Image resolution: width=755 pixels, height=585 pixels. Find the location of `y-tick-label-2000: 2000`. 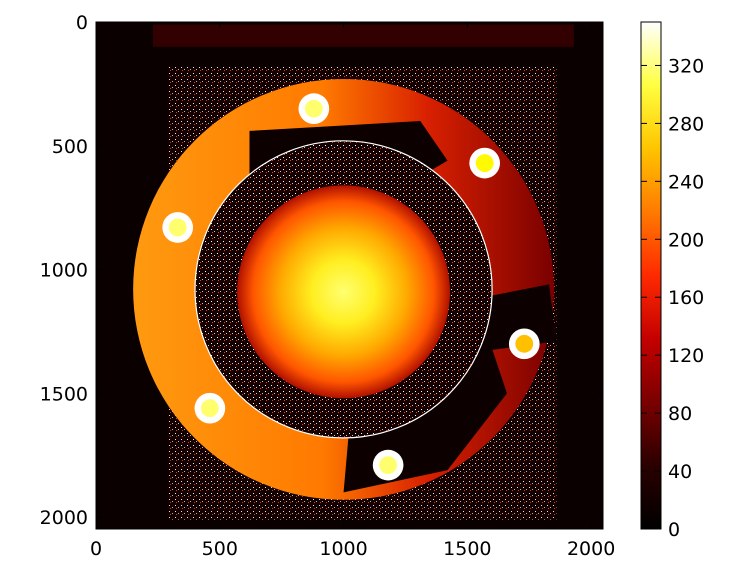

y-tick-label-2000: 2000 is located at coordinates (64, 518).